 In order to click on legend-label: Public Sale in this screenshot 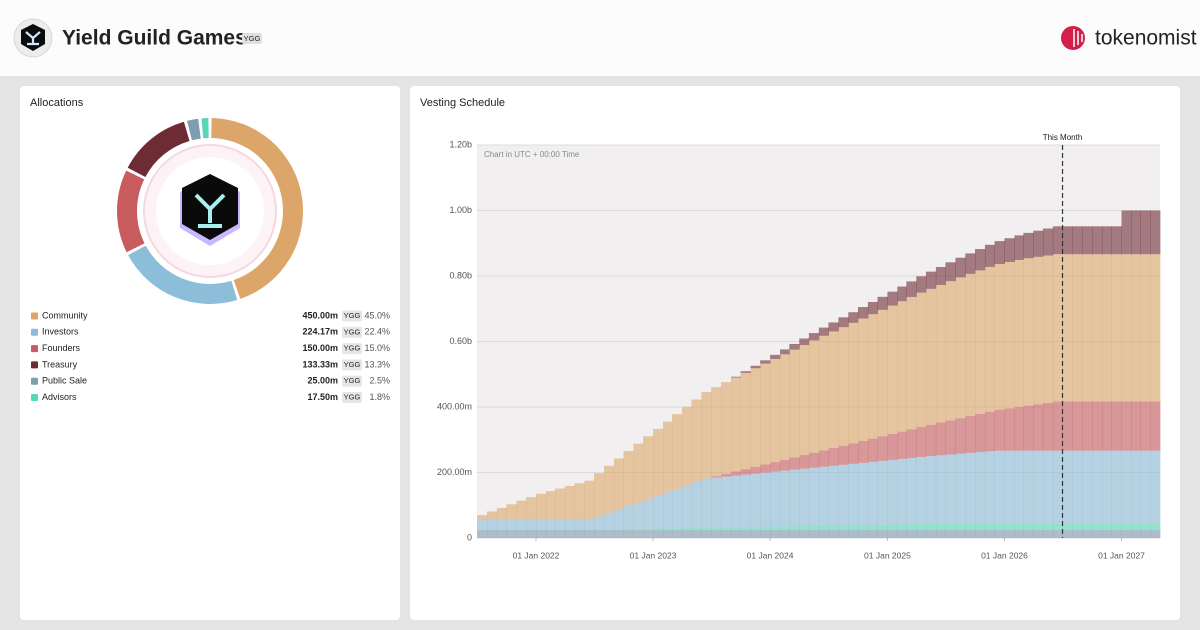, I will do `click(64, 381)`.